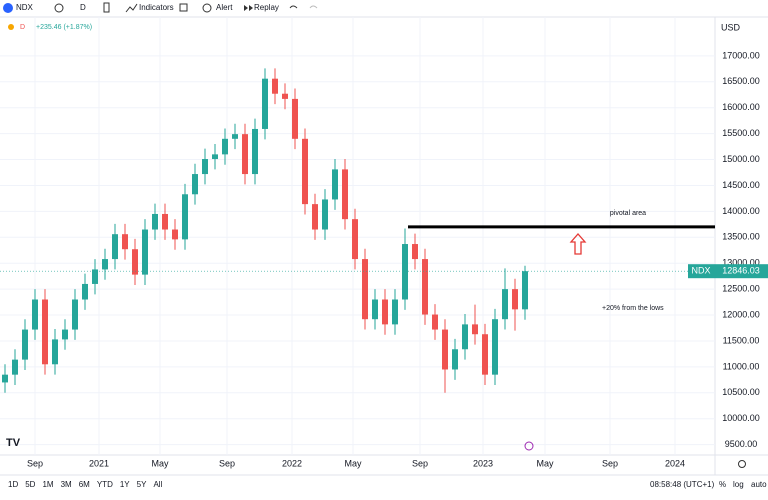 The height and width of the screenshot is (500, 768). What do you see at coordinates (738, 484) in the screenshot?
I see `scale-option: log` at bounding box center [738, 484].